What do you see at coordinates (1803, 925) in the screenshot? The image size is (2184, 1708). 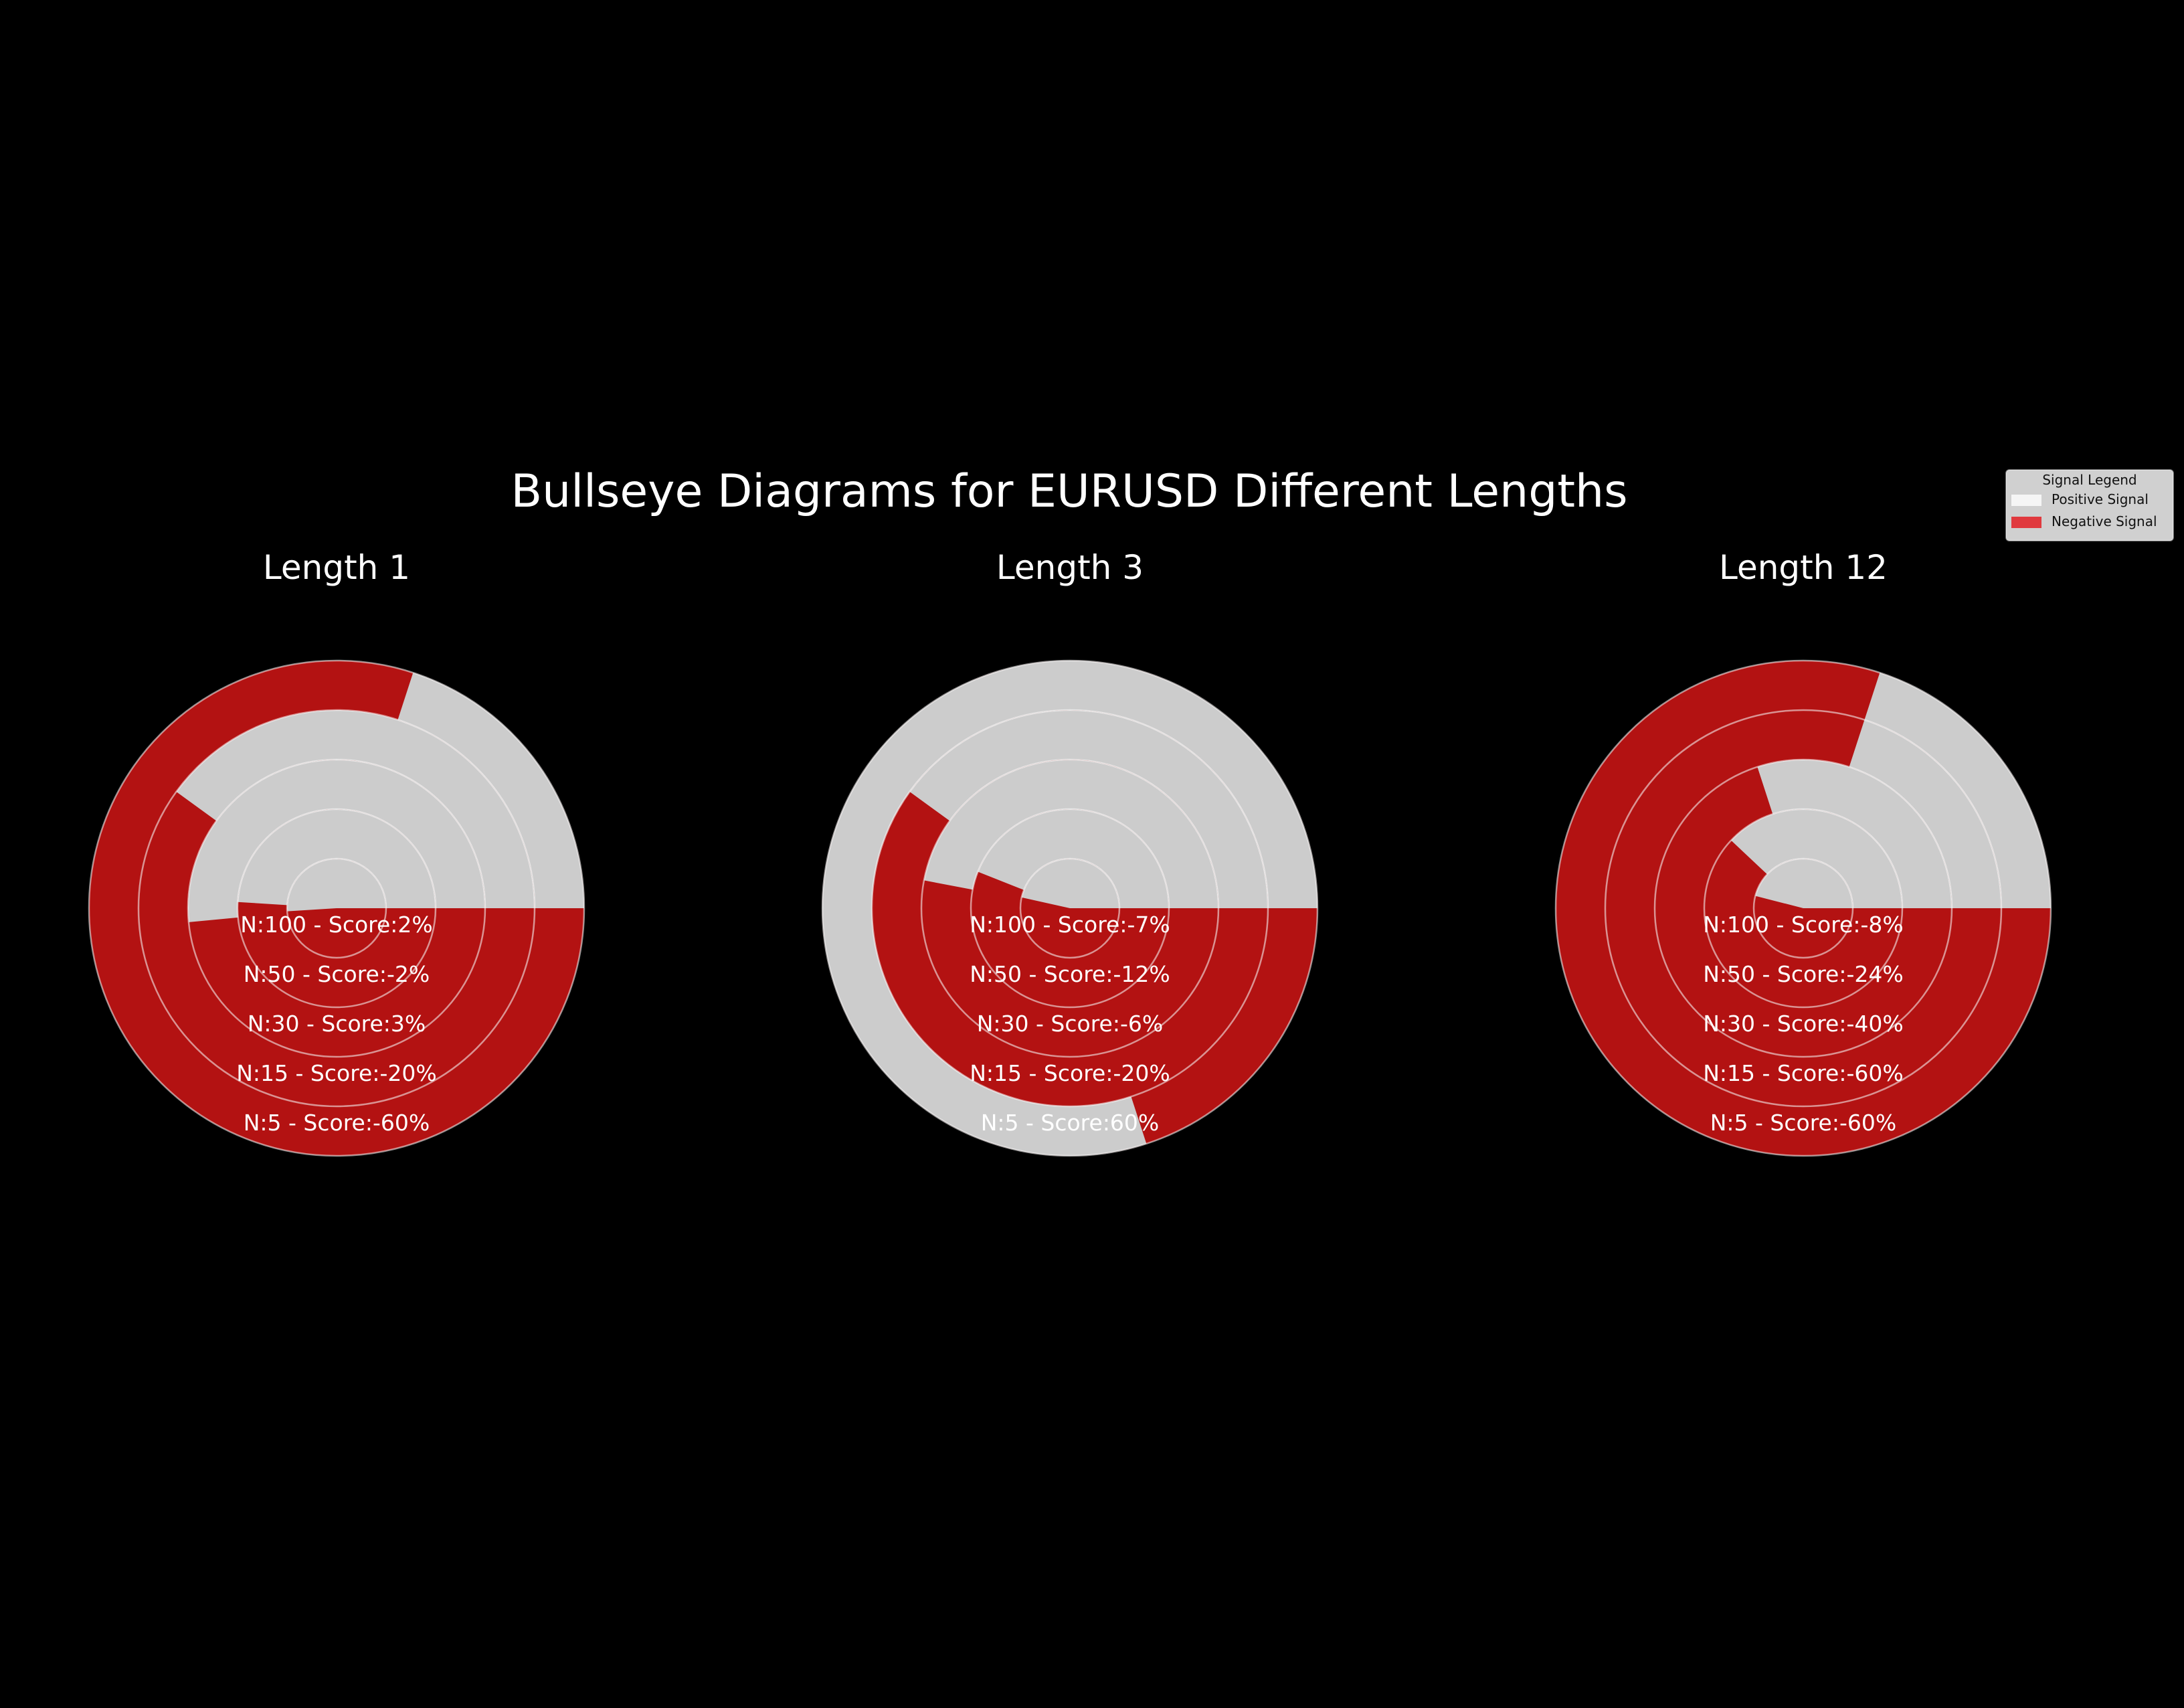 I see `ring-score-label: N:100 - Score:-8%` at bounding box center [1803, 925].